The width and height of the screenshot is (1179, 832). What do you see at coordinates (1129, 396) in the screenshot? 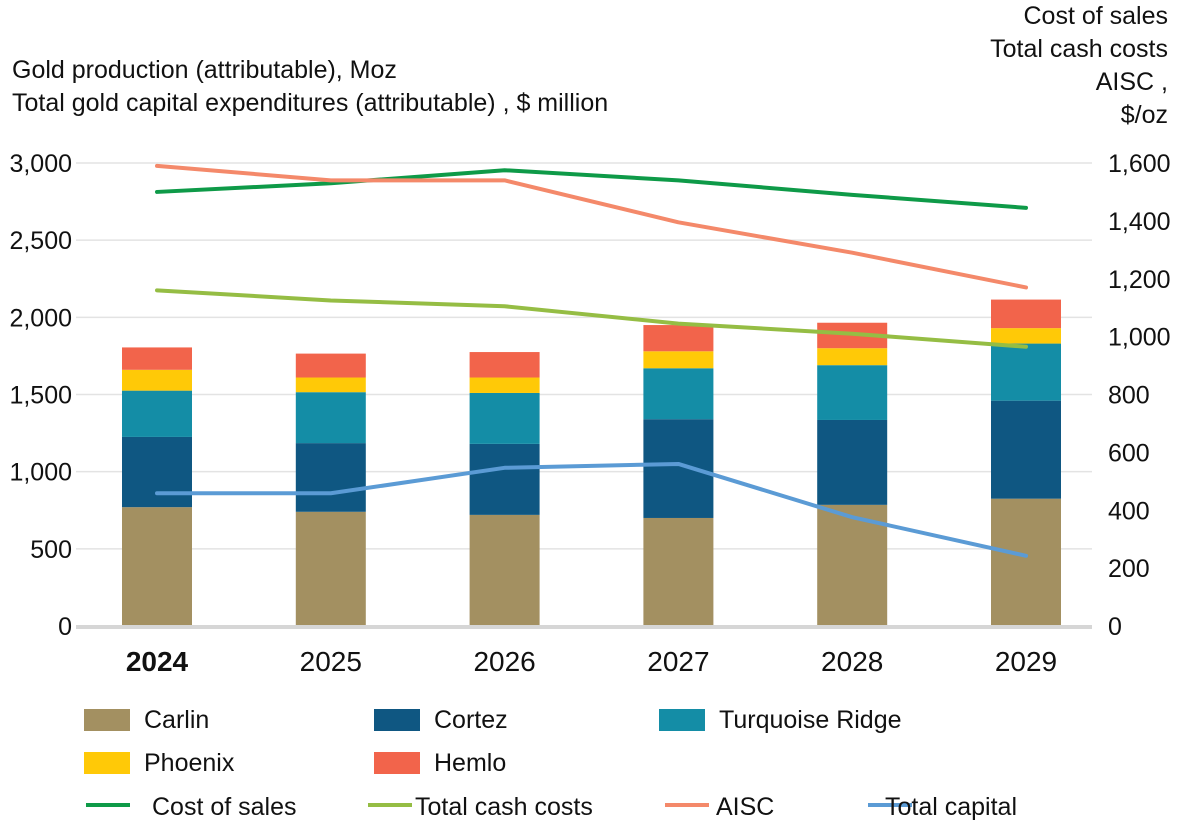
I see `right-tick-label: 800` at bounding box center [1129, 396].